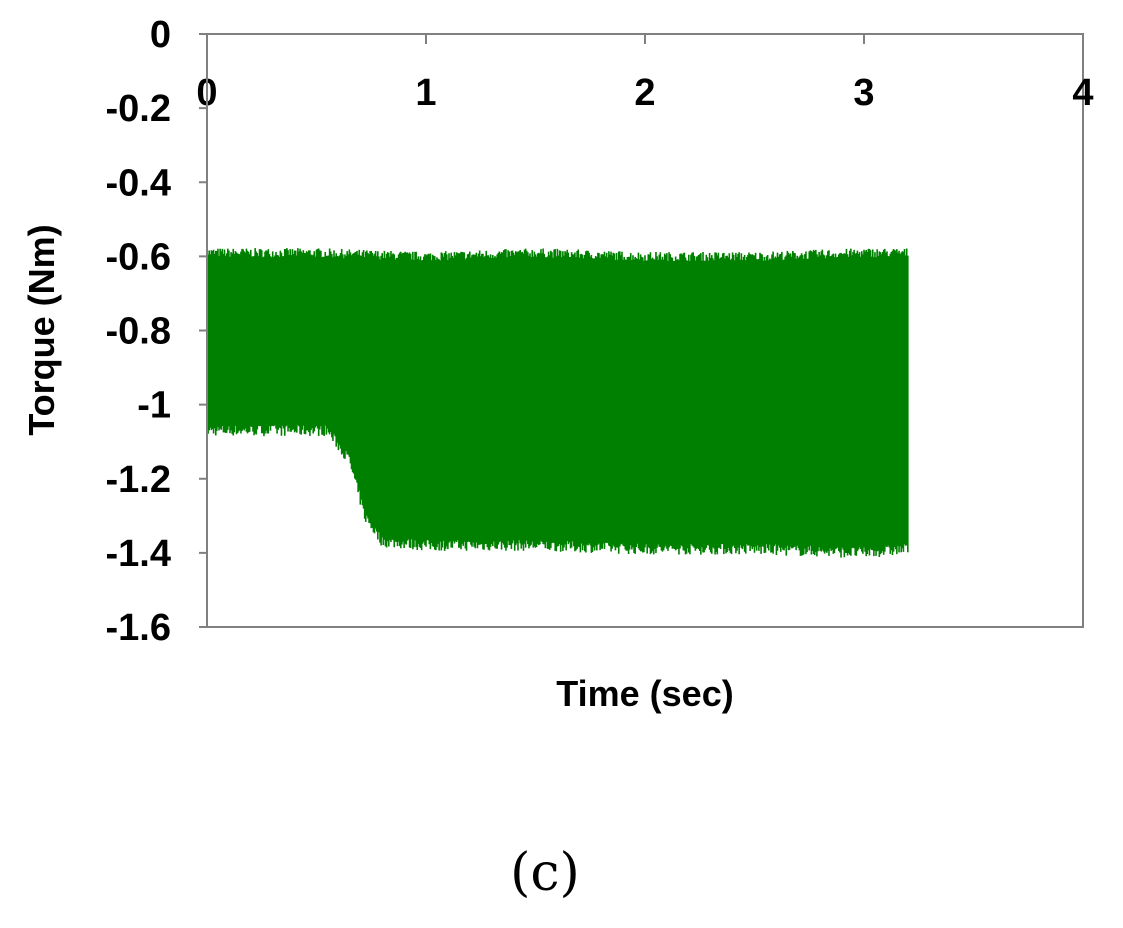 The image size is (1123, 928). I want to click on y-tick-label: -0.8, so click(138, 332).